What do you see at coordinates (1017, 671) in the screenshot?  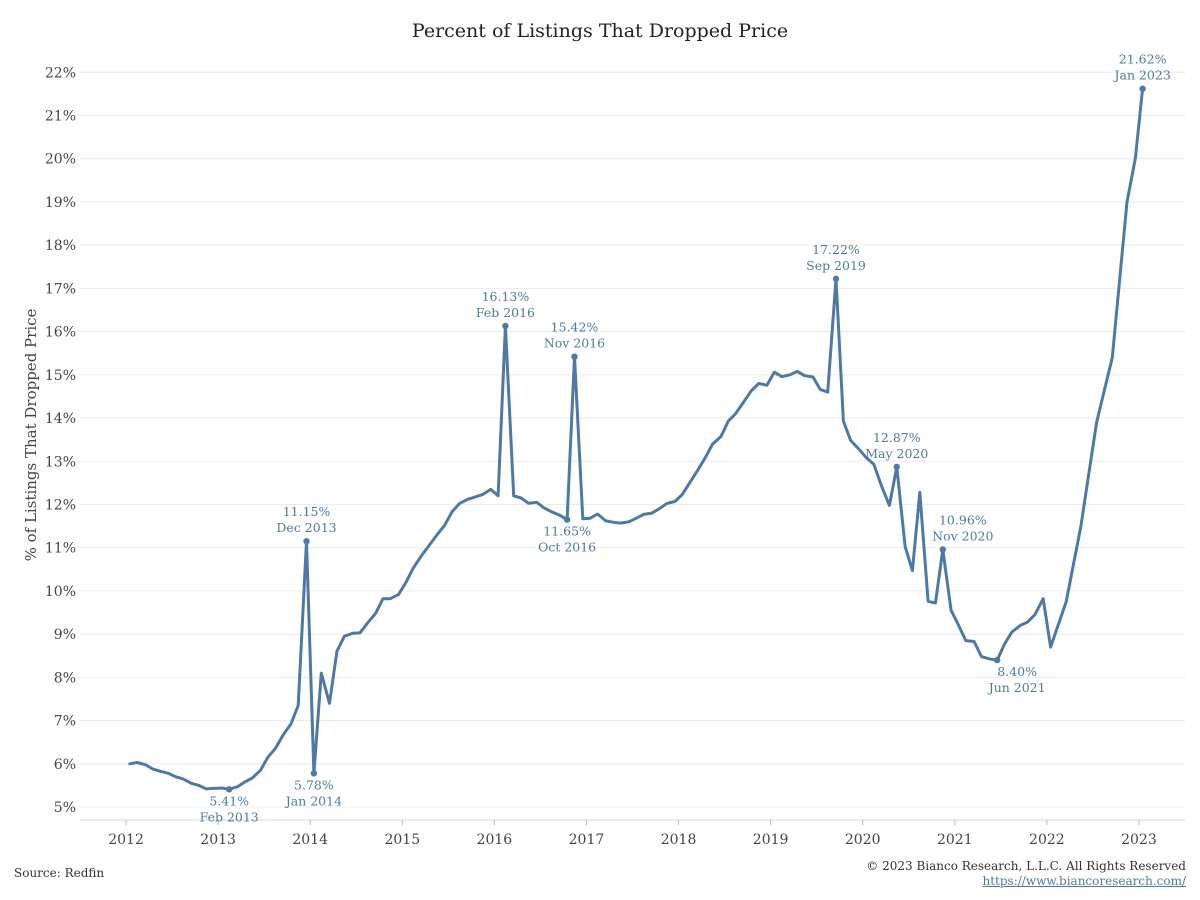 I see `annotation-value: 8.40%` at bounding box center [1017, 671].